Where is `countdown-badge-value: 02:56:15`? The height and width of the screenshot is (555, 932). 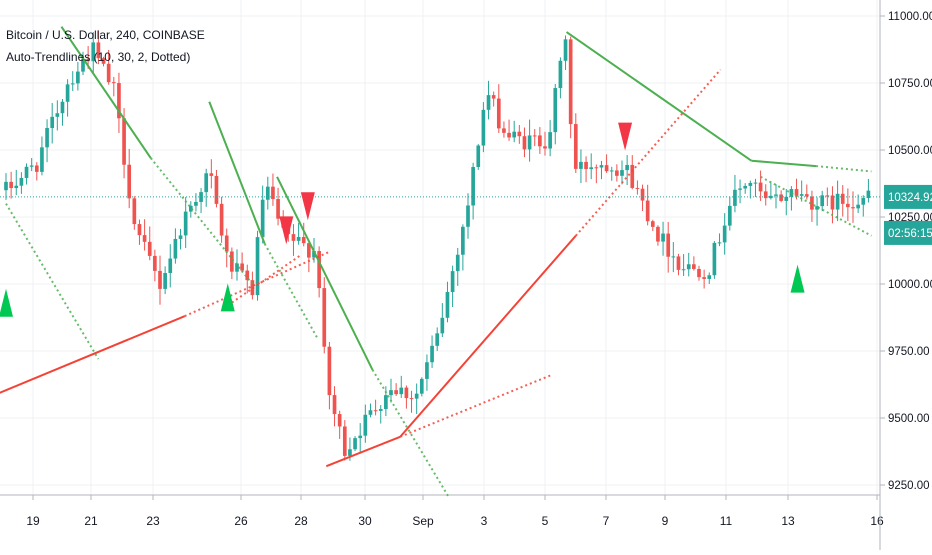 countdown-badge-value: 02:56:15 is located at coordinates (910, 234).